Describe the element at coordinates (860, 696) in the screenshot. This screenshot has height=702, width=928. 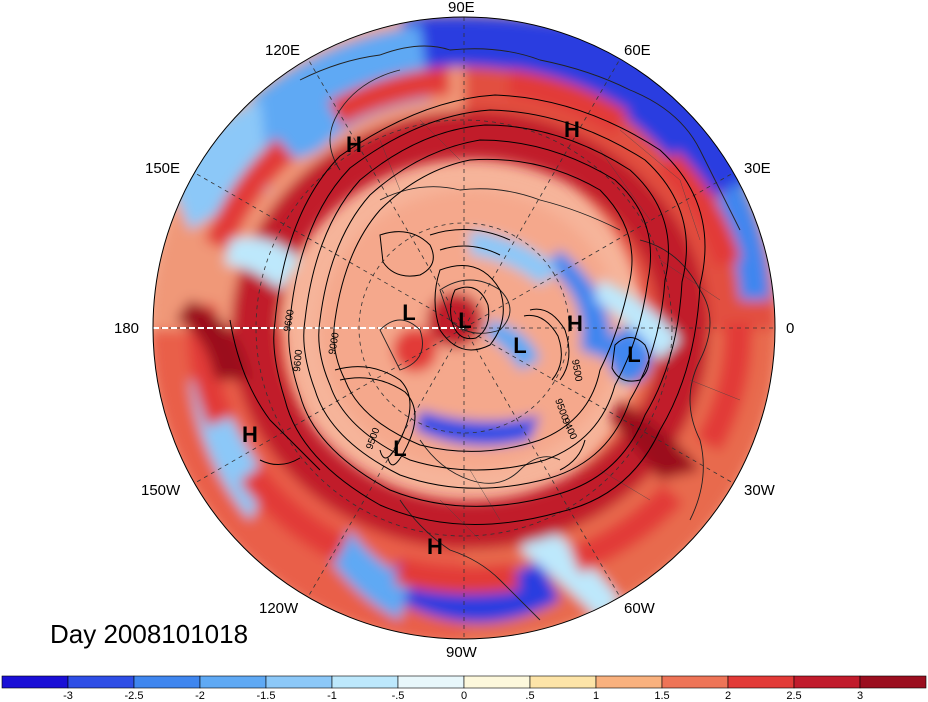
I see `colorbar-tick-label: 3` at that location.